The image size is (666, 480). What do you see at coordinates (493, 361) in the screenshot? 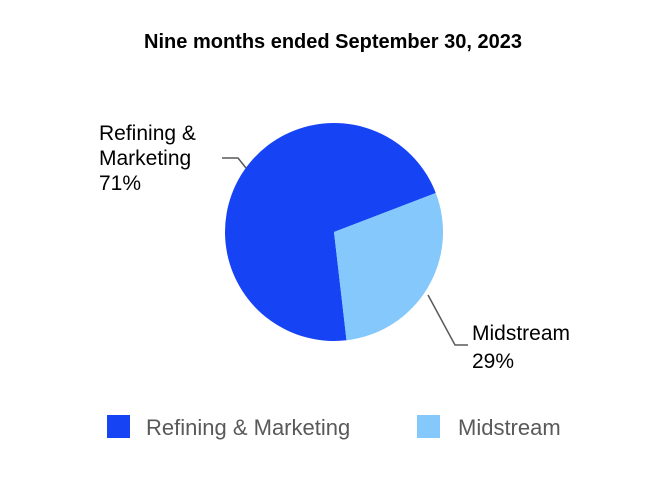
I see `slice-value-midstream: 29%` at bounding box center [493, 361].